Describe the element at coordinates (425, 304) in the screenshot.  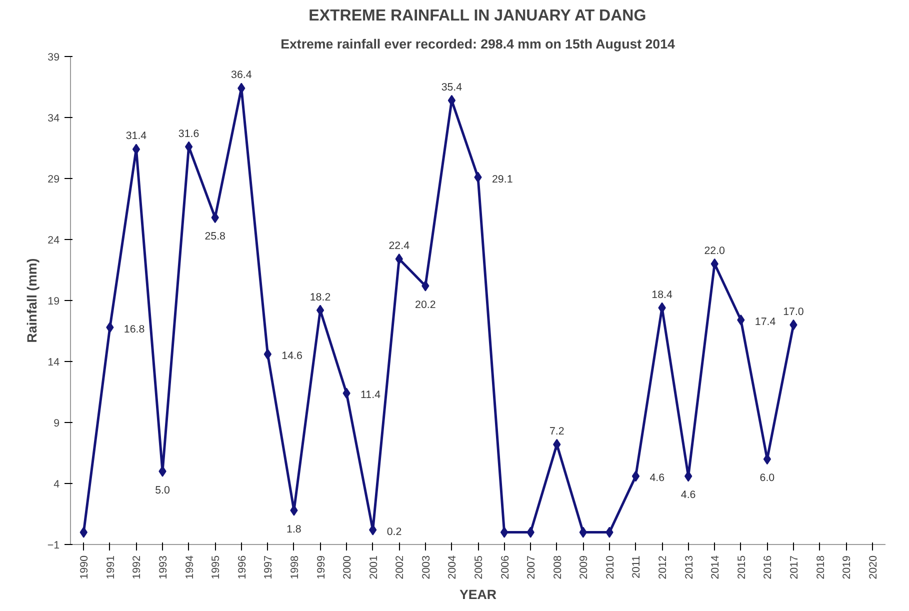
I see `data-label: 20.2` at that location.